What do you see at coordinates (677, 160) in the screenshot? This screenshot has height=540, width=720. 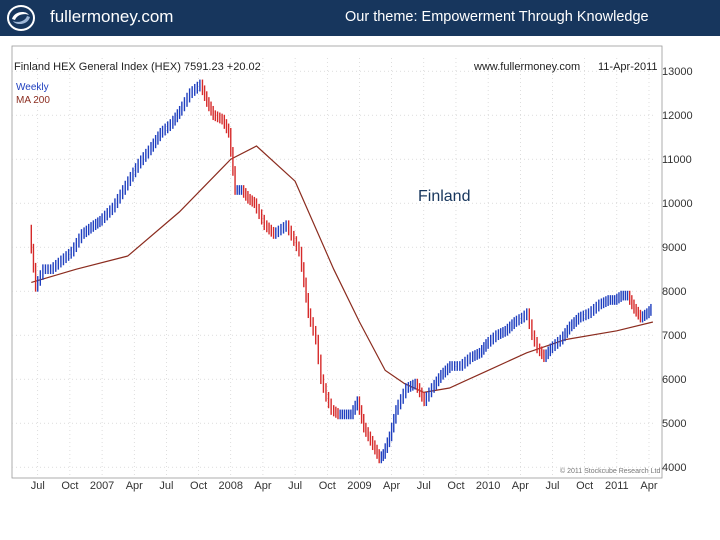 I see `y-tick-label: 11000` at bounding box center [677, 160].